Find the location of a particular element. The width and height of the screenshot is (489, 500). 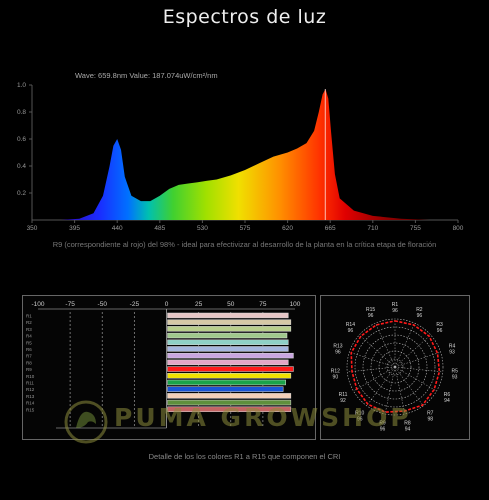

cri-bar-r8 is located at coordinates (228, 362).